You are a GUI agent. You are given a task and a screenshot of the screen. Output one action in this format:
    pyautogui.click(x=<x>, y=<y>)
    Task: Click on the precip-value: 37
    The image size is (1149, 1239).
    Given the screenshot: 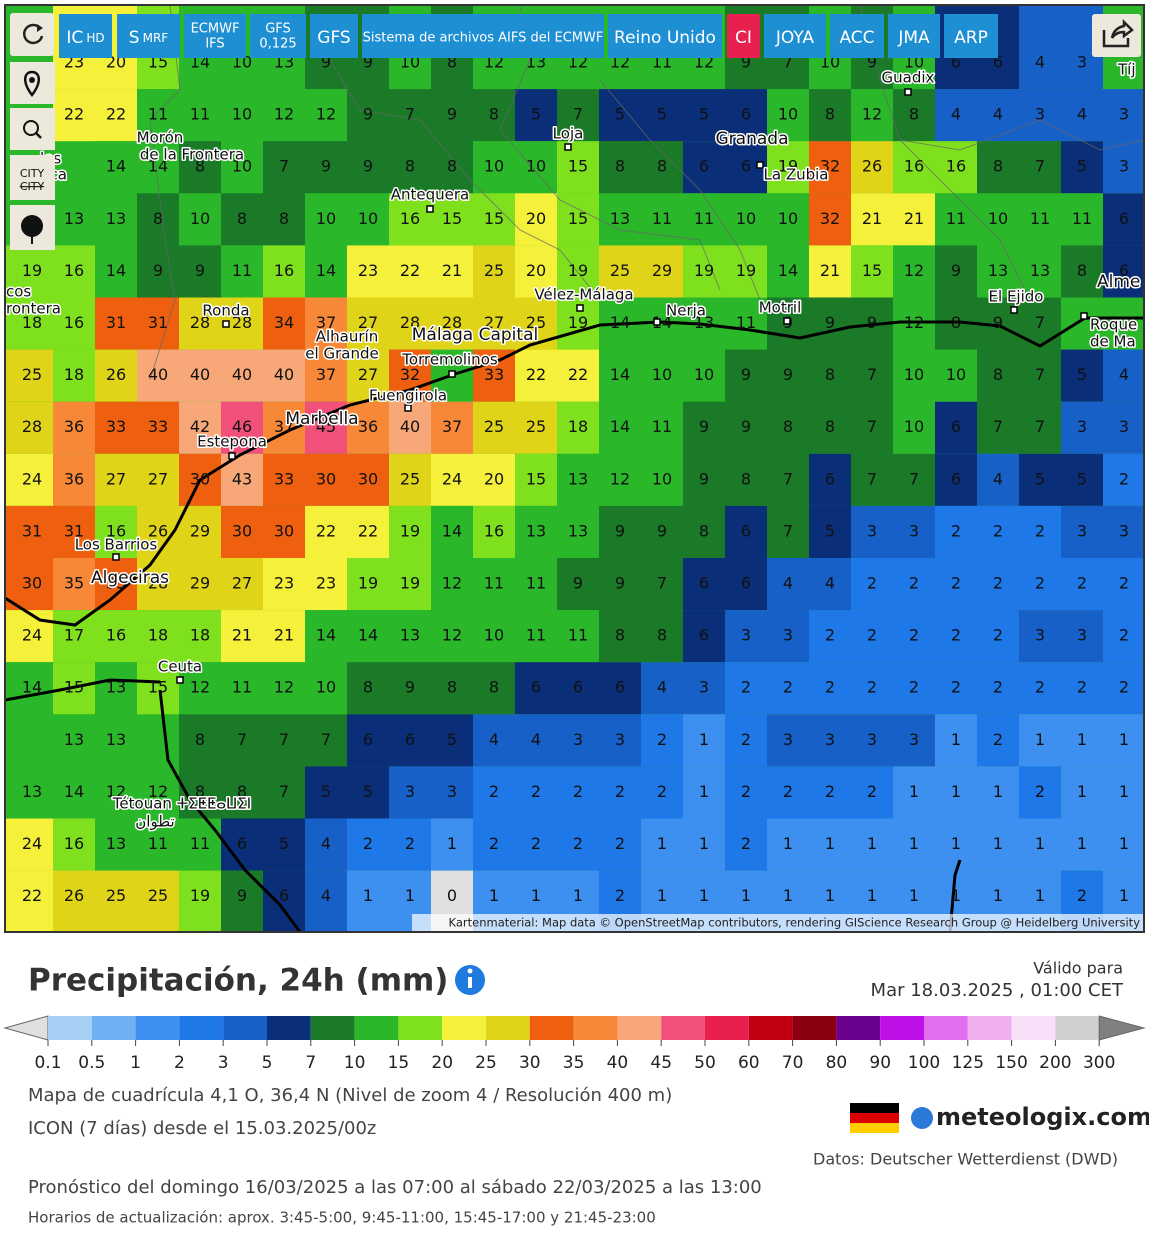 What is the action you would take?
    pyautogui.click(x=284, y=426)
    